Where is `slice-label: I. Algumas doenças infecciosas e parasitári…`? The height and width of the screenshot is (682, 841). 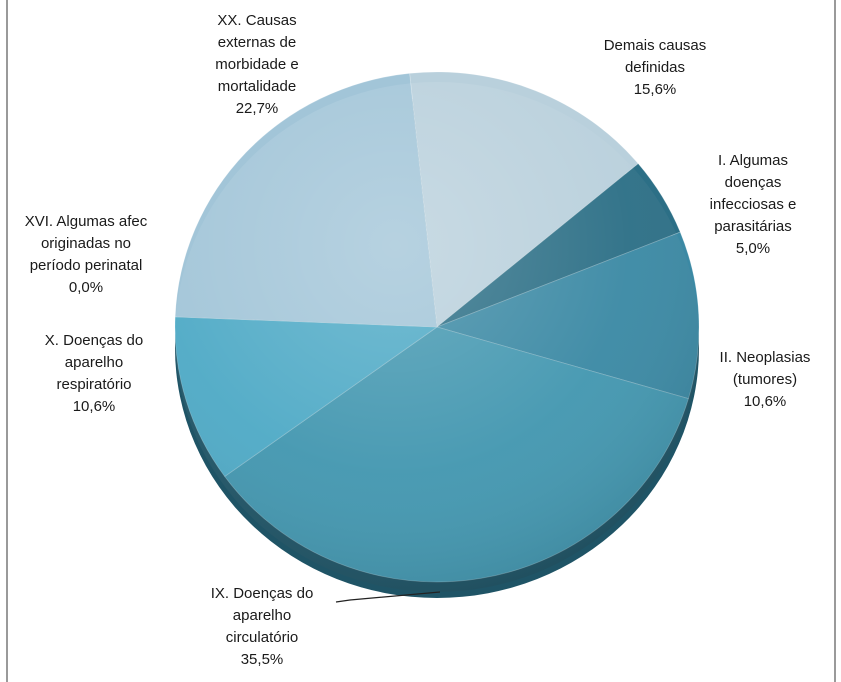 slice-label: I. Algumas doenças infecciosas e parasitári… is located at coordinates (753, 204).